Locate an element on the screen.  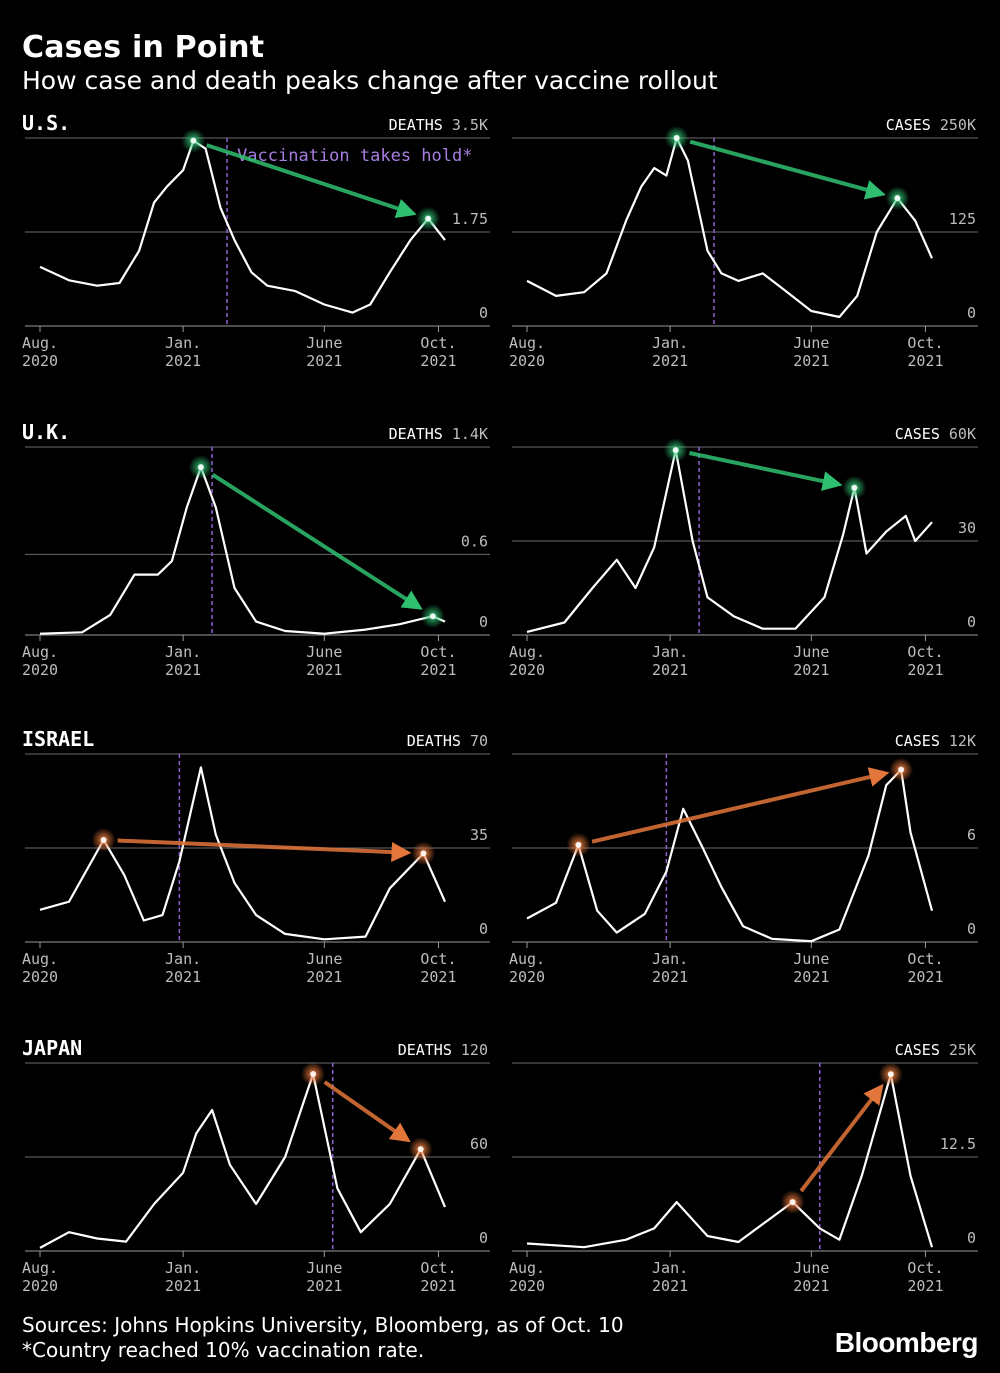
chart-title: Cases in Point is located at coordinates (143, 47).